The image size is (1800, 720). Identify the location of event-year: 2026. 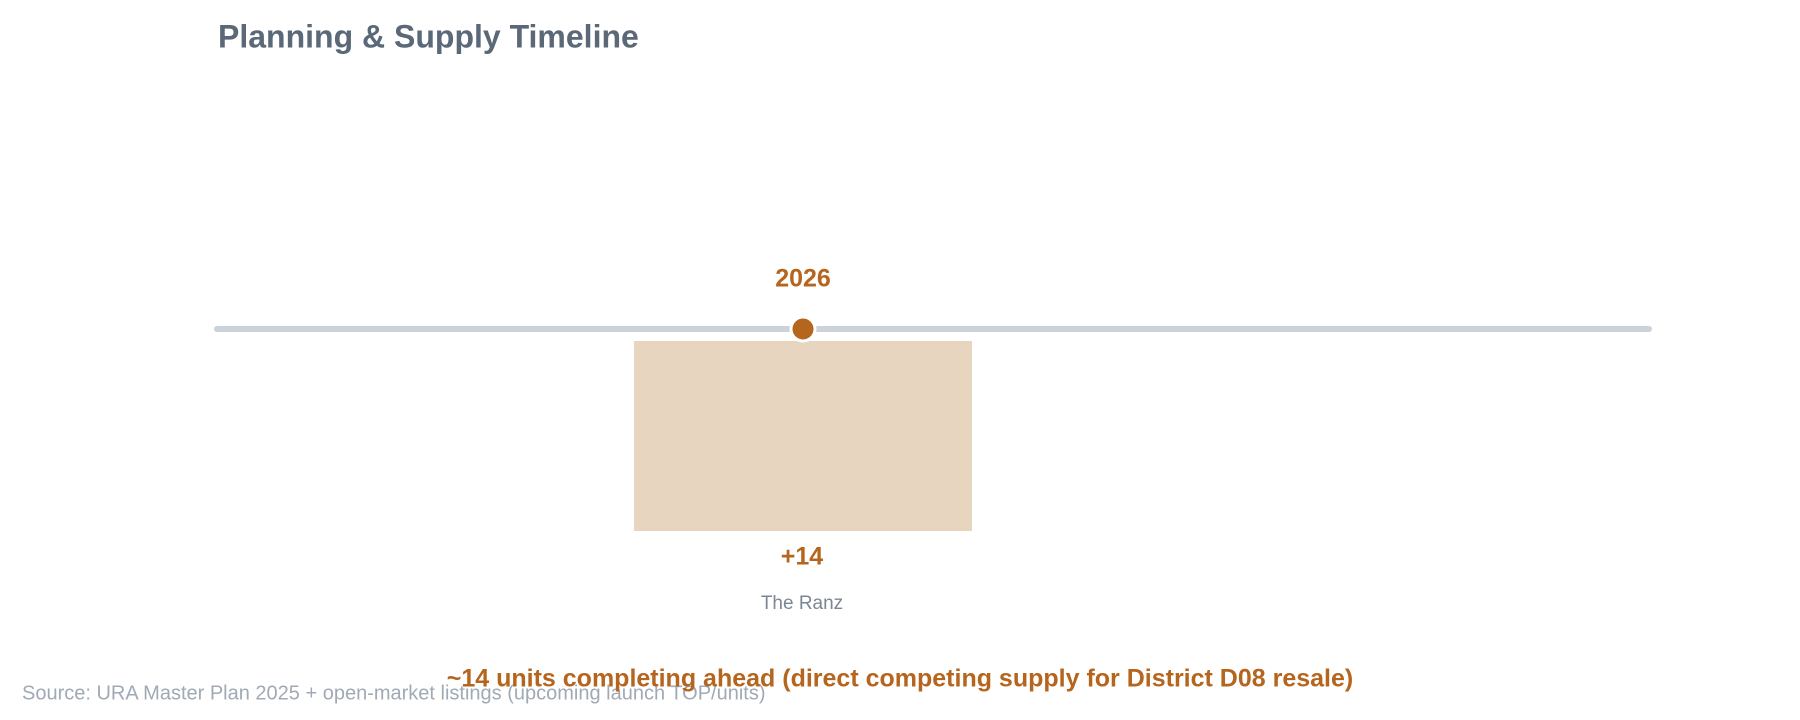
(803, 279).